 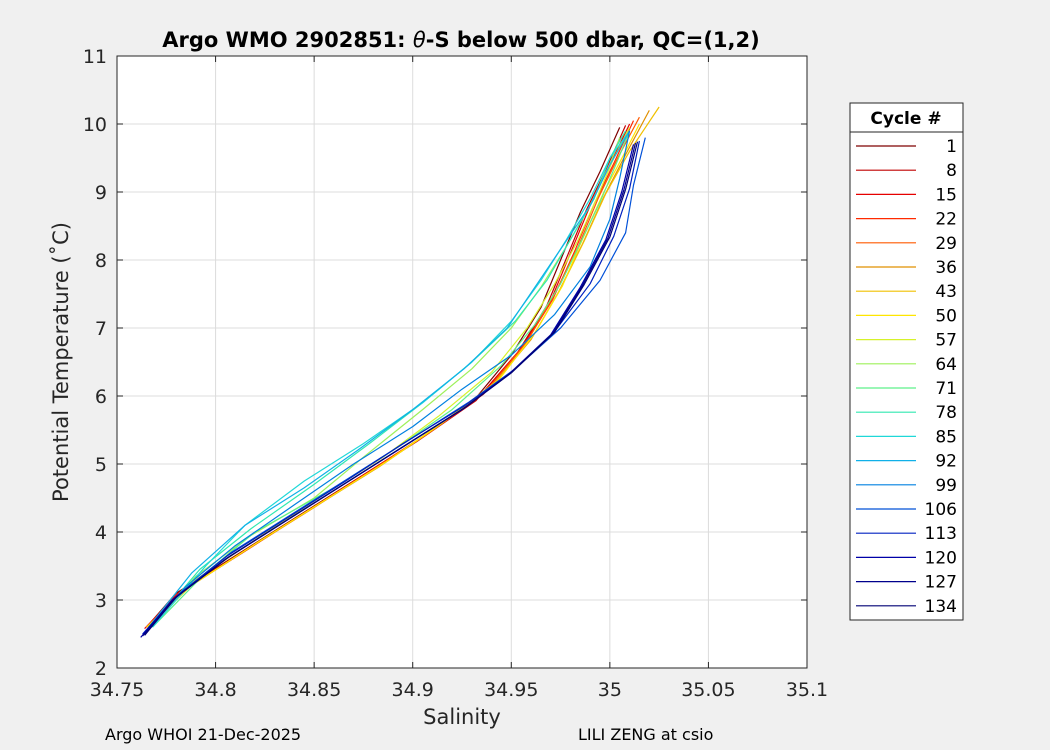 I want to click on footer-right: LILI ZENG at csio, so click(x=646, y=734).